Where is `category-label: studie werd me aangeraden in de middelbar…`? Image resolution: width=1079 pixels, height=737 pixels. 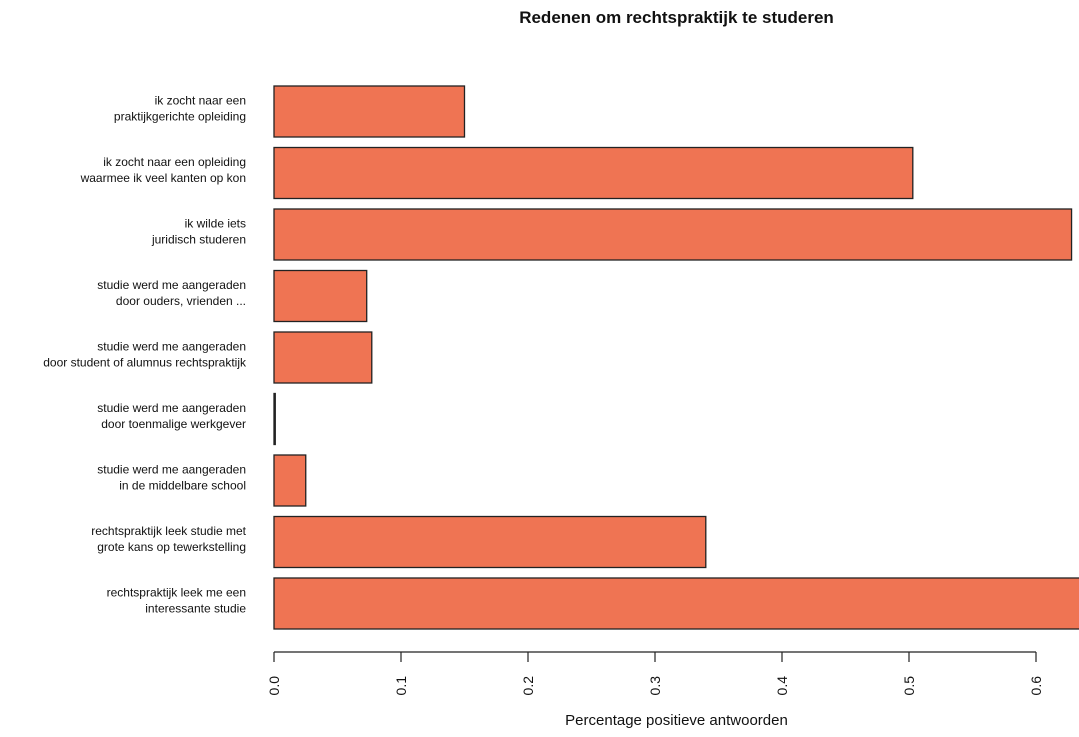
category-label: studie werd me aangeraden in de middelbar… is located at coordinates (171, 478).